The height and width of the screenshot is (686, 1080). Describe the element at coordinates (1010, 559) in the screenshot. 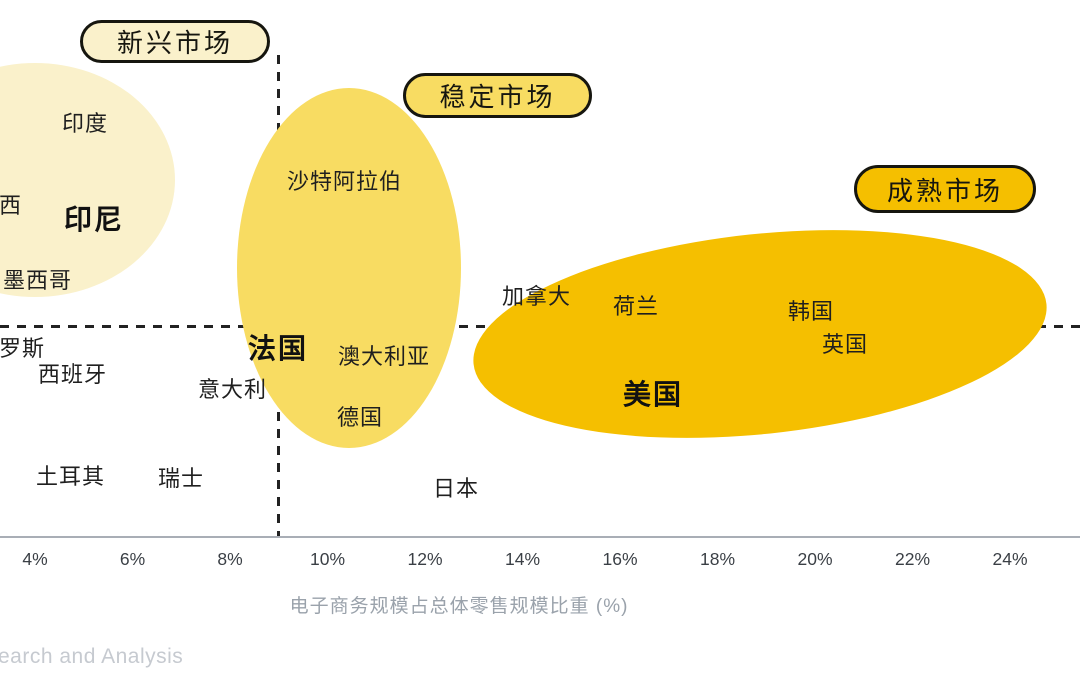

I see `x-axis-tick-label: 24%` at that location.